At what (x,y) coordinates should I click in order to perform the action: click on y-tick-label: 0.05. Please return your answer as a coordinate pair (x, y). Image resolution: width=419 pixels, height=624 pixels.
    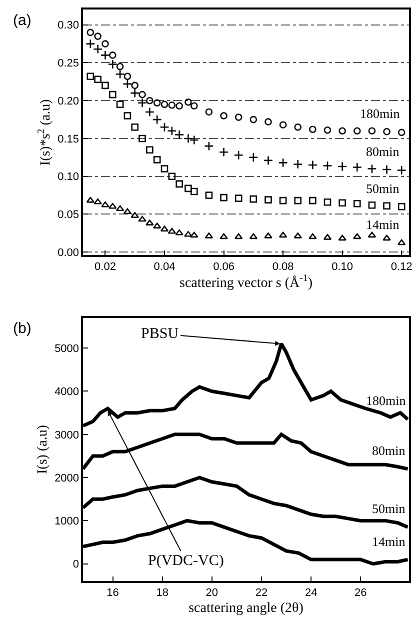
    Looking at the image, I should click on (69, 215).